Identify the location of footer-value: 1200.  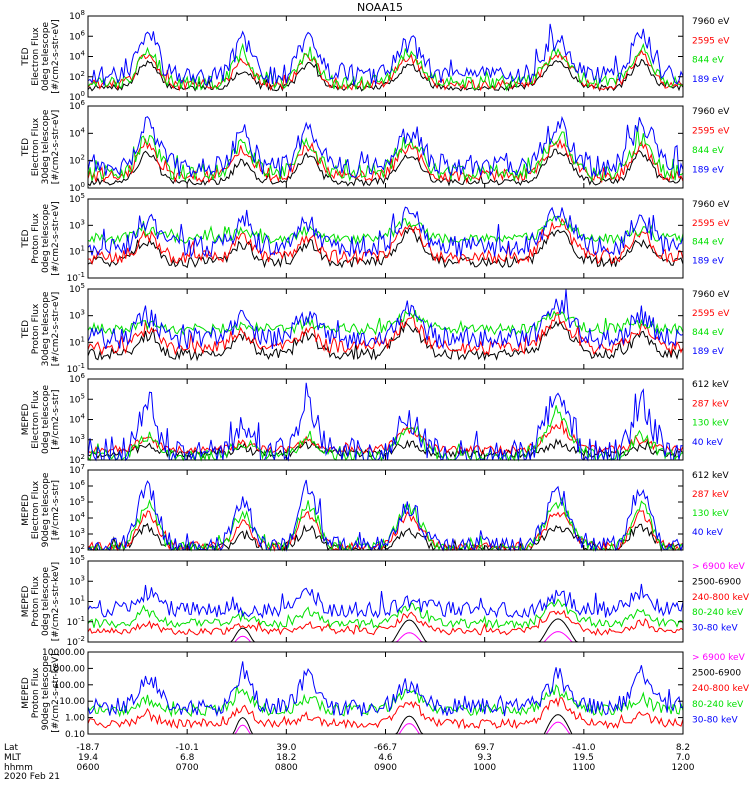
(683, 768).